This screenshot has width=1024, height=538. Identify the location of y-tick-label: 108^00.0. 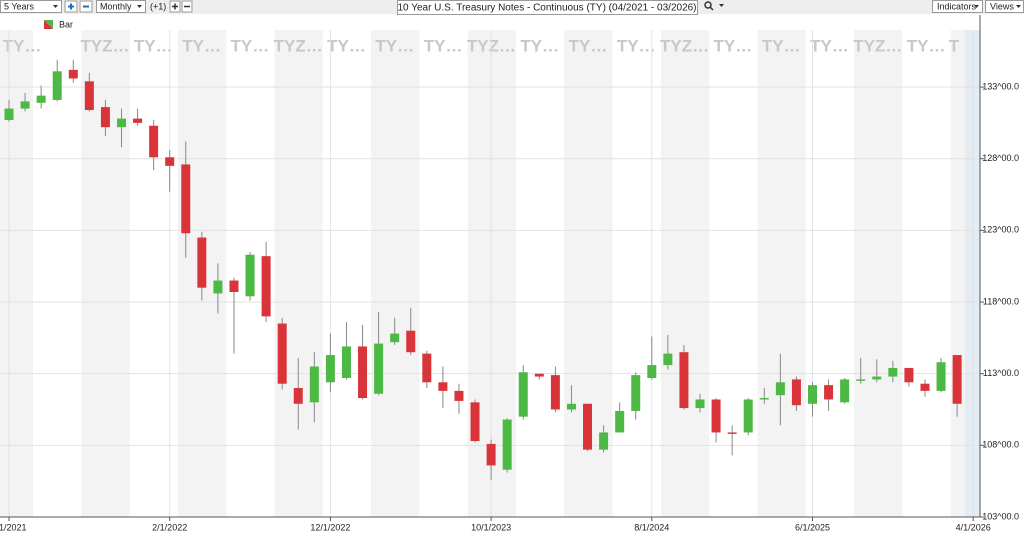
(1000, 445).